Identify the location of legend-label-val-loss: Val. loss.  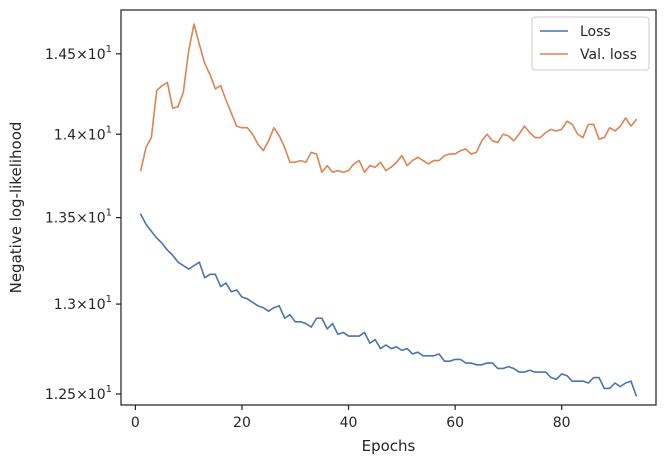
(608, 55).